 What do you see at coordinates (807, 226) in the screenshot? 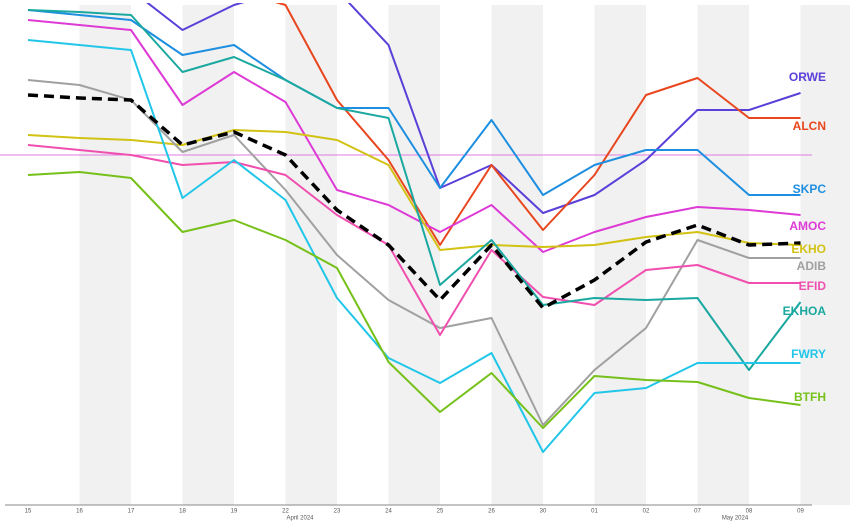
I see `series-label: AMOC` at bounding box center [807, 226].